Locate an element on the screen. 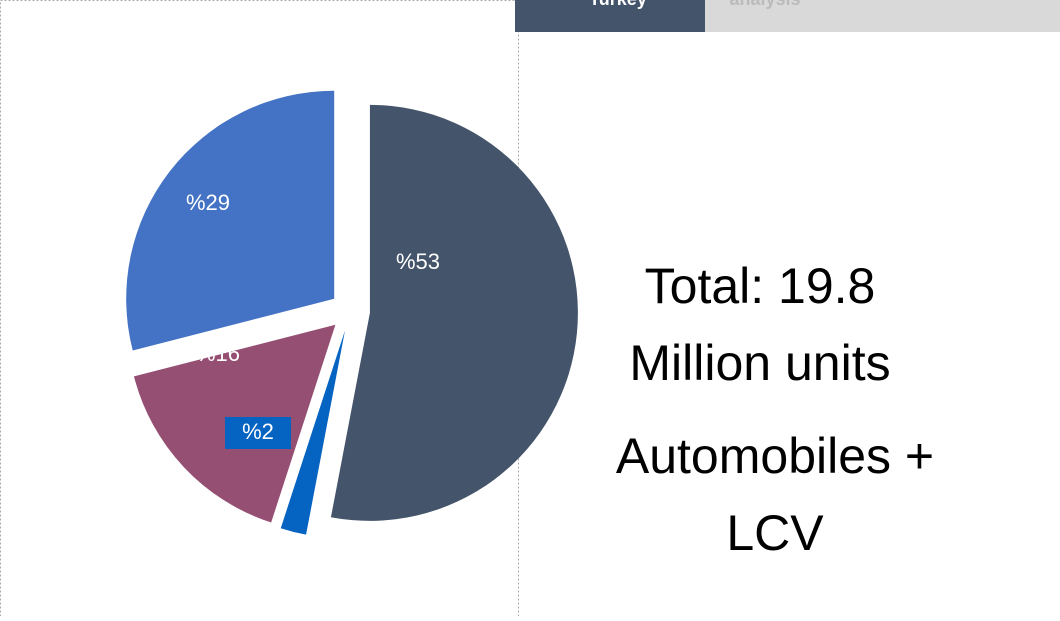 The width and height of the screenshot is (1060, 621). label-box is located at coordinates (258, 433).